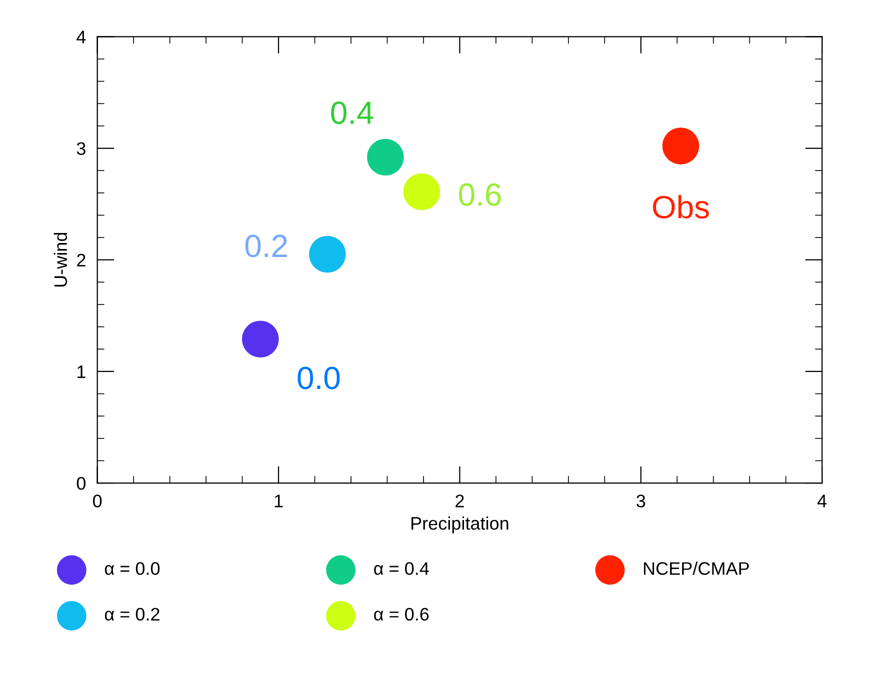 This screenshot has height=692, width=869. What do you see at coordinates (81, 260) in the screenshot?
I see `y-tick-label: 2` at bounding box center [81, 260].